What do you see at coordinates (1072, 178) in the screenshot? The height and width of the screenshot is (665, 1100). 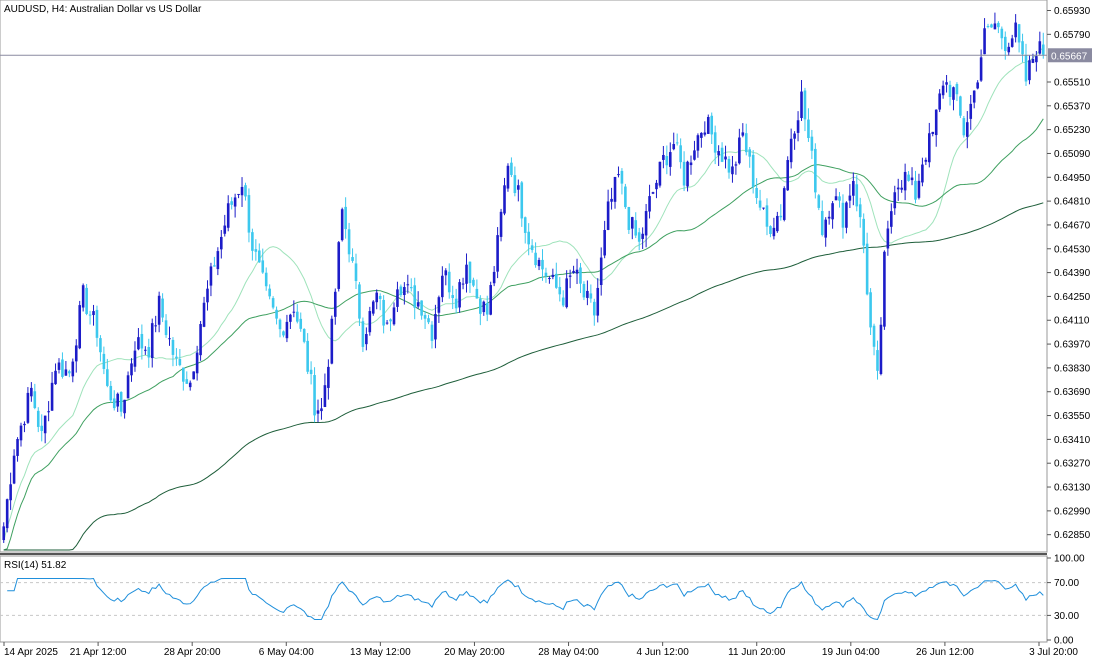 I see `y-tick-label: 0.64950` at bounding box center [1072, 178].